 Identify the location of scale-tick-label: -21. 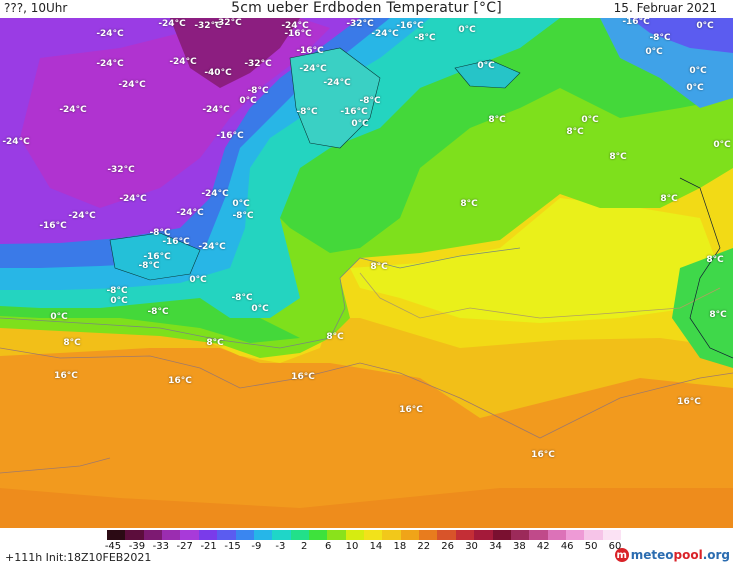
(208, 546).